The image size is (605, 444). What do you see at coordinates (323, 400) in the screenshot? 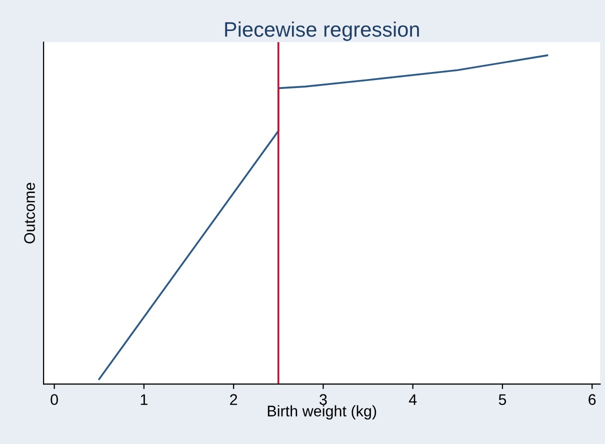
I see `x-tick-label: 3` at bounding box center [323, 400].